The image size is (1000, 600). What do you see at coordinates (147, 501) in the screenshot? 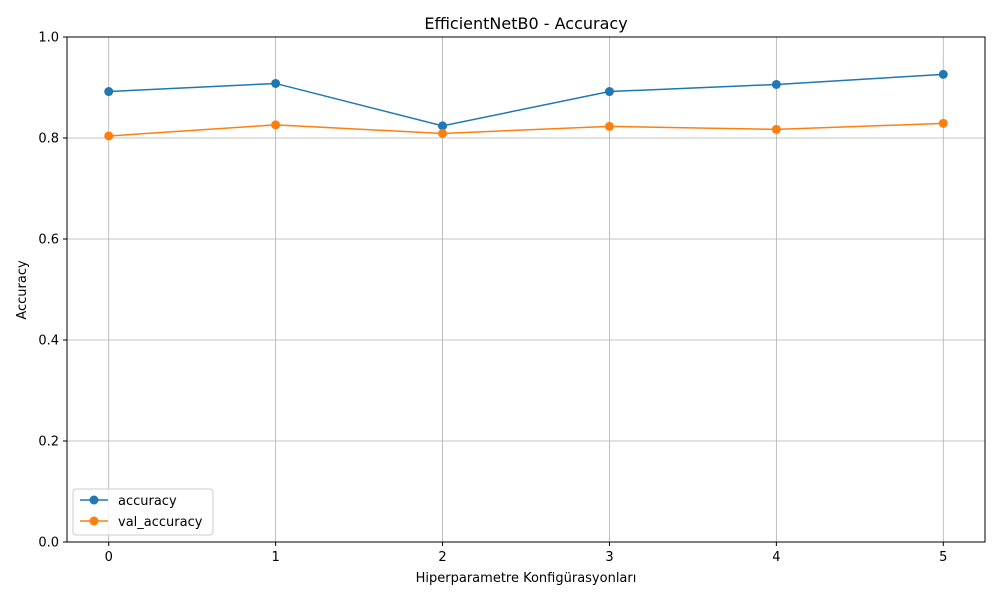
I see `legend-accuracy-label: accuracy` at bounding box center [147, 501].